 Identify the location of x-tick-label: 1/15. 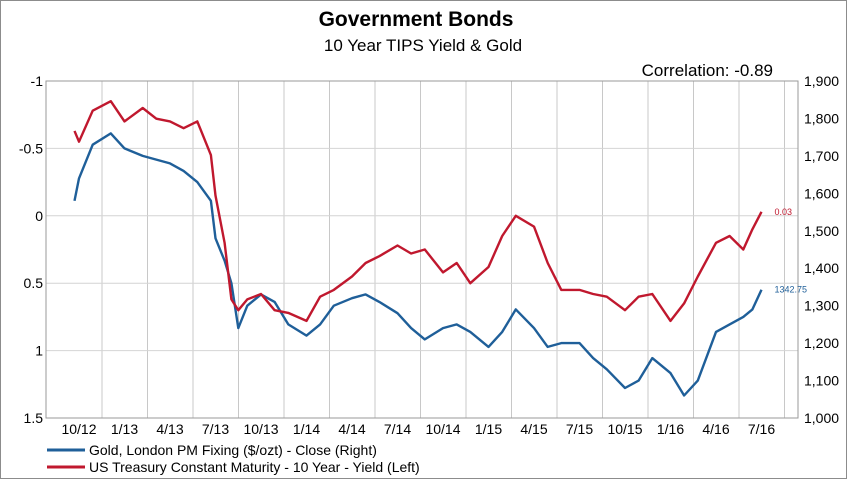
(488, 429).